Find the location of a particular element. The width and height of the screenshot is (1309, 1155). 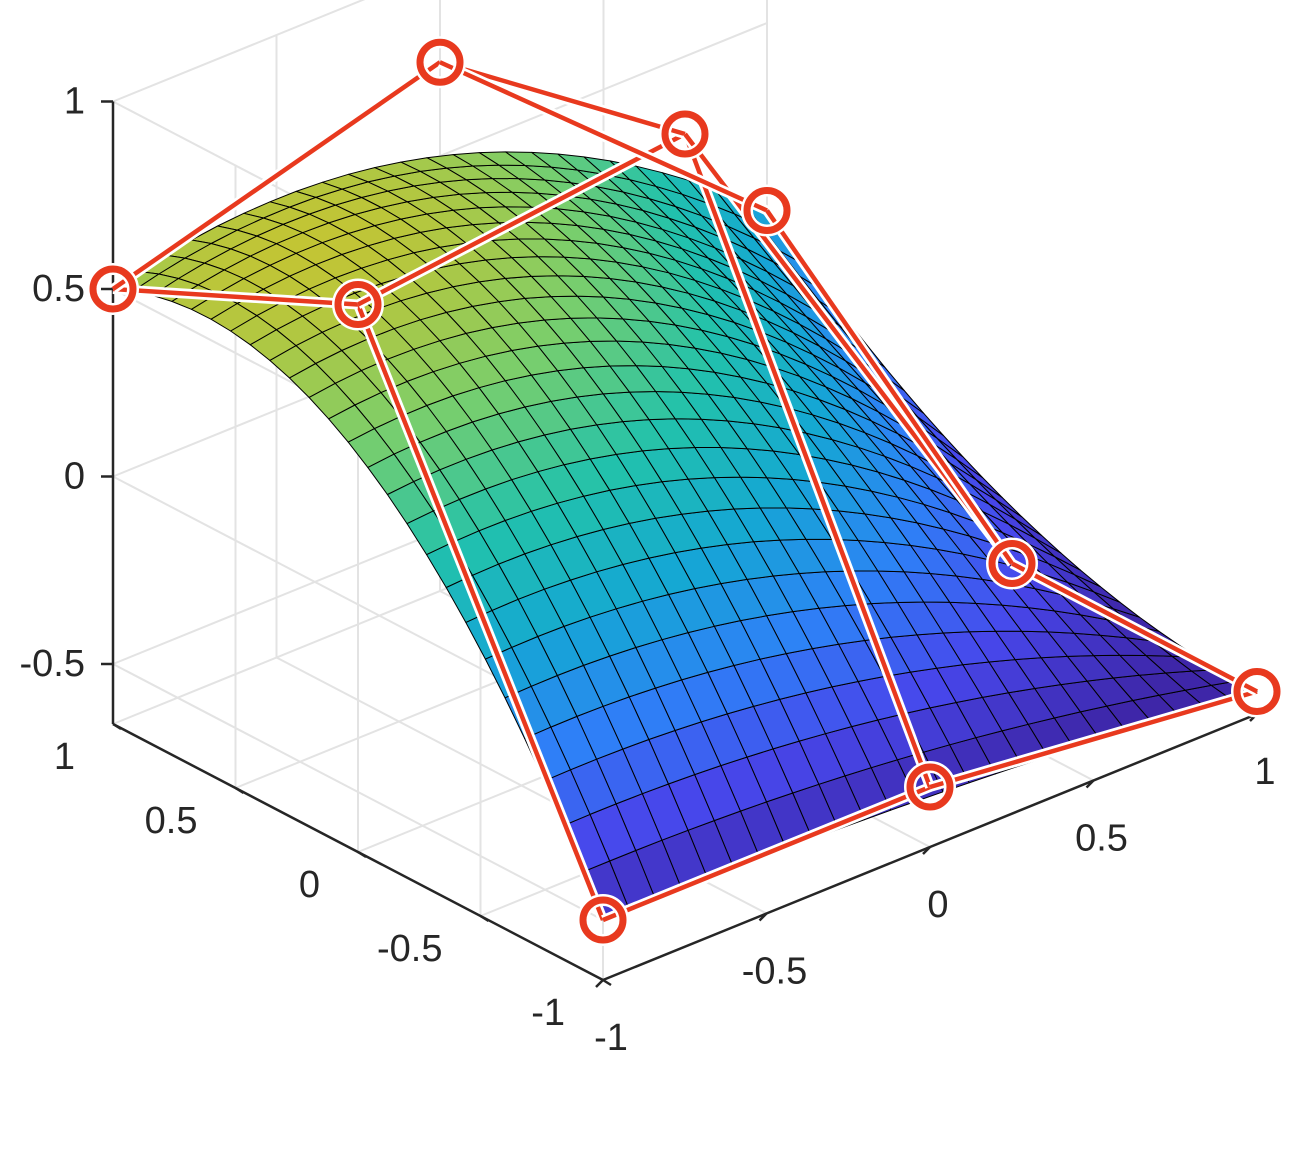

x-tick-label: -1 is located at coordinates (611, 1038).